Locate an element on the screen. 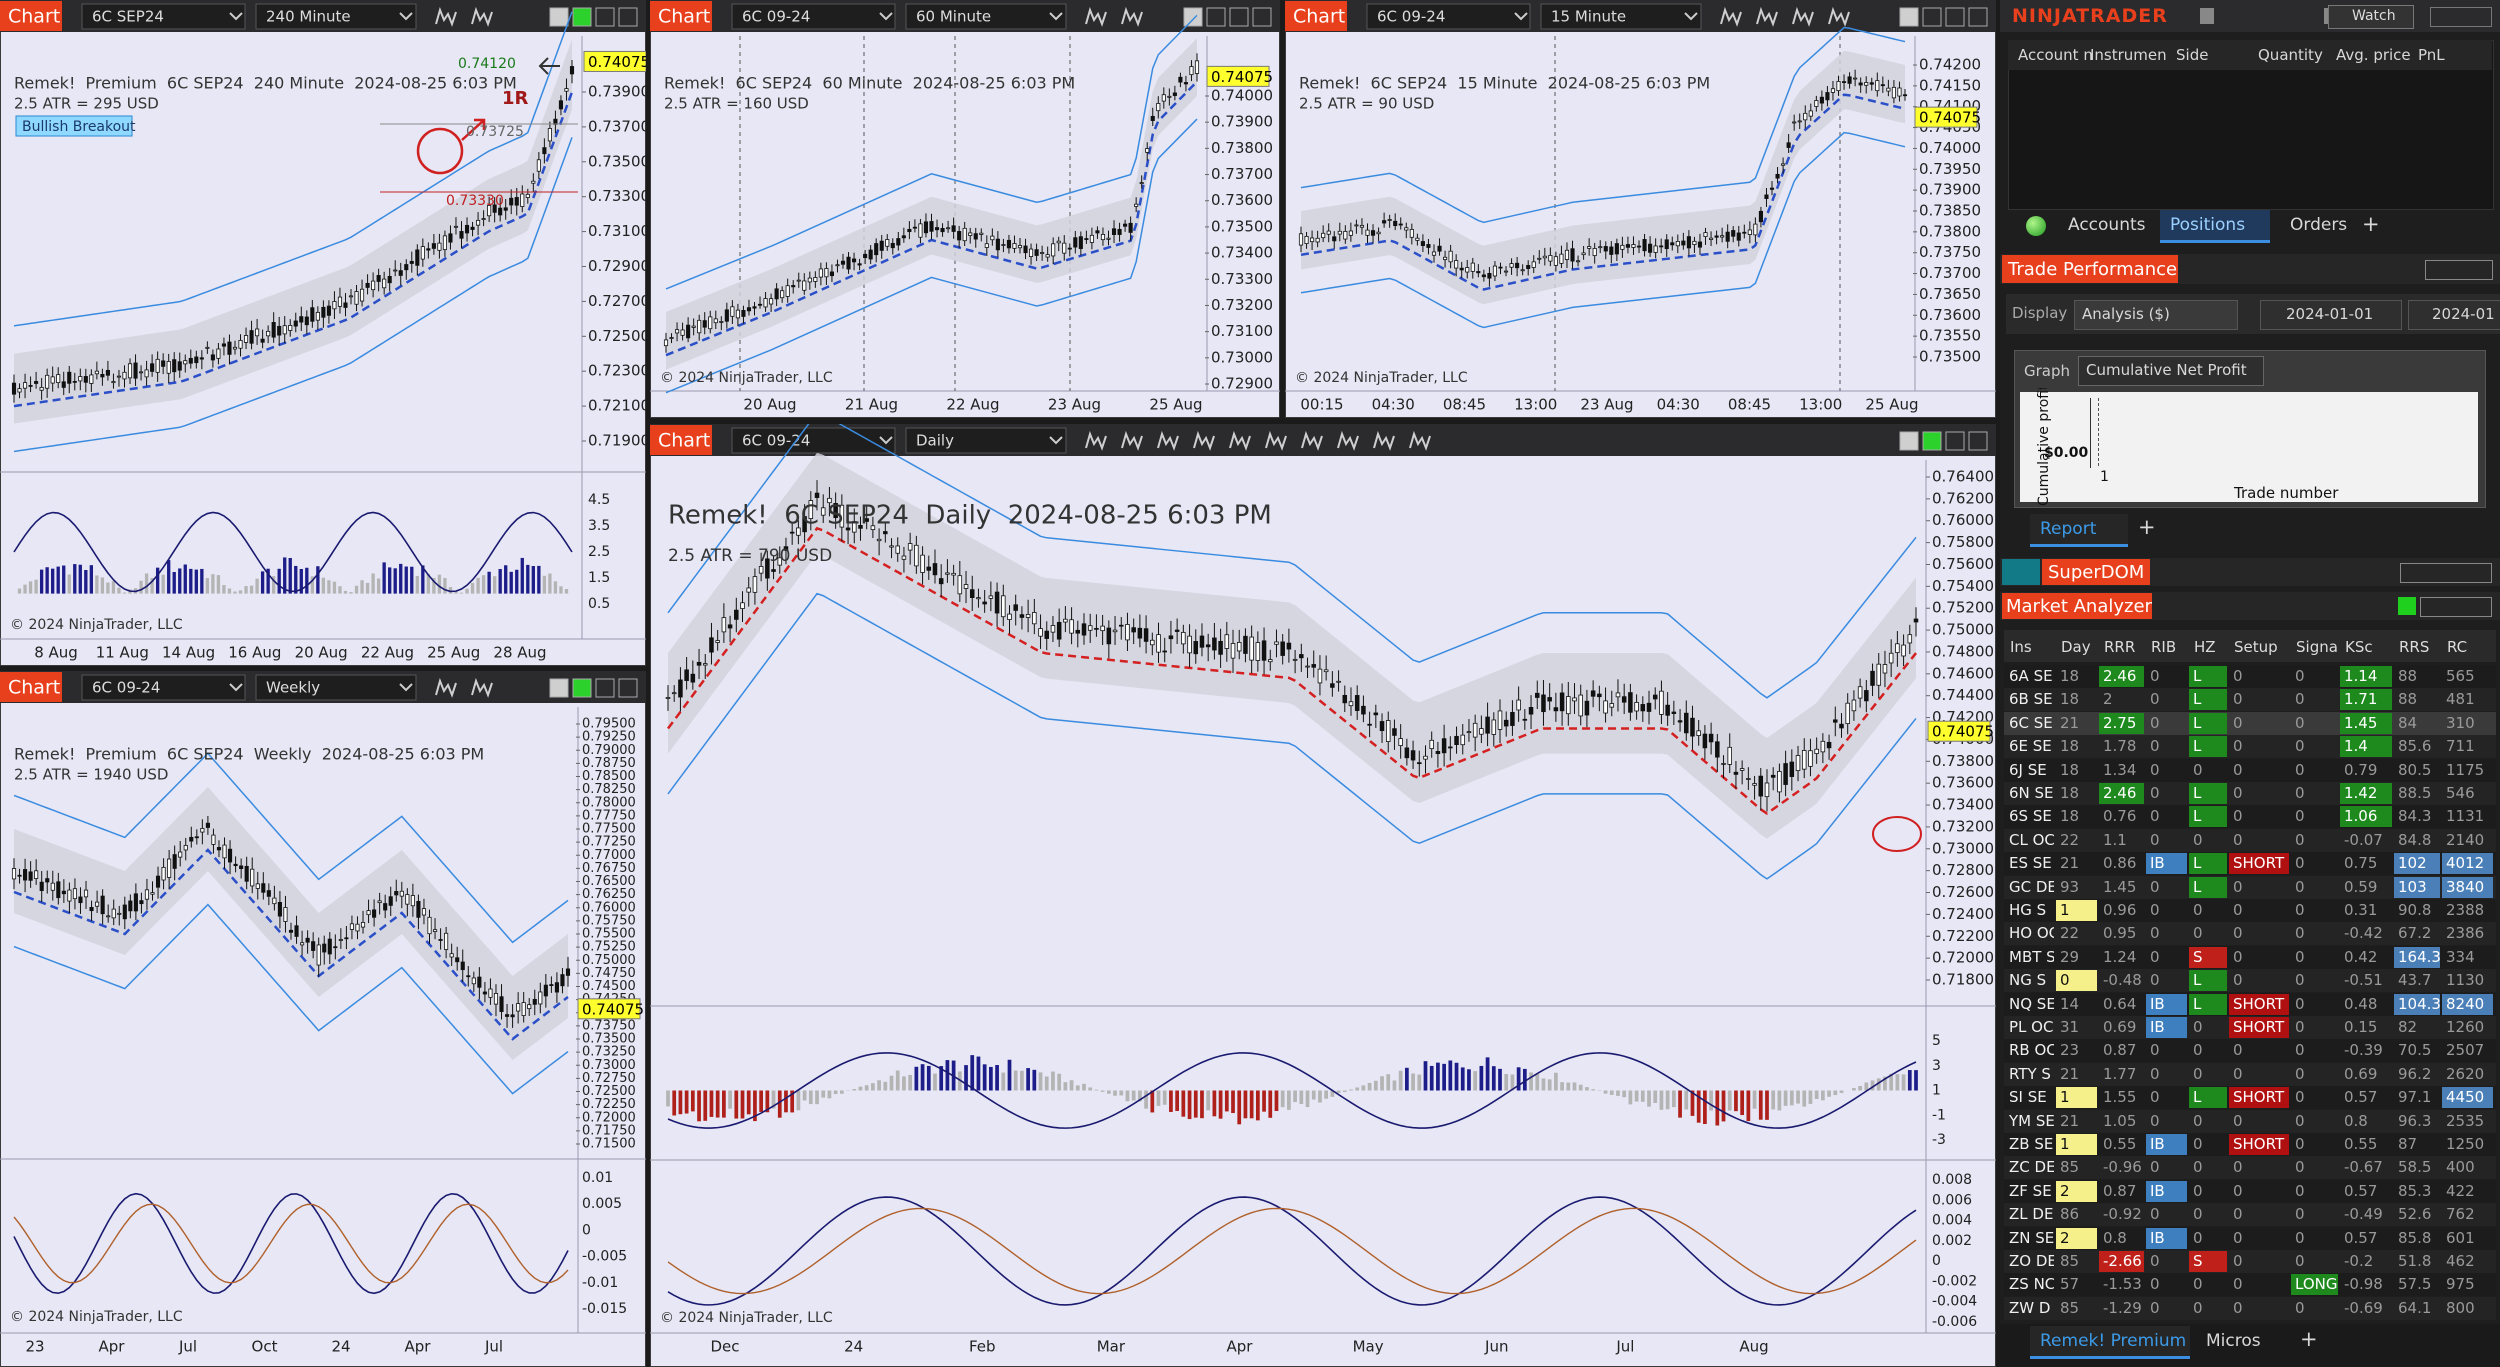 The image size is (2500, 1367). instrument-cell: SI SE is located at coordinates (2028, 1098).